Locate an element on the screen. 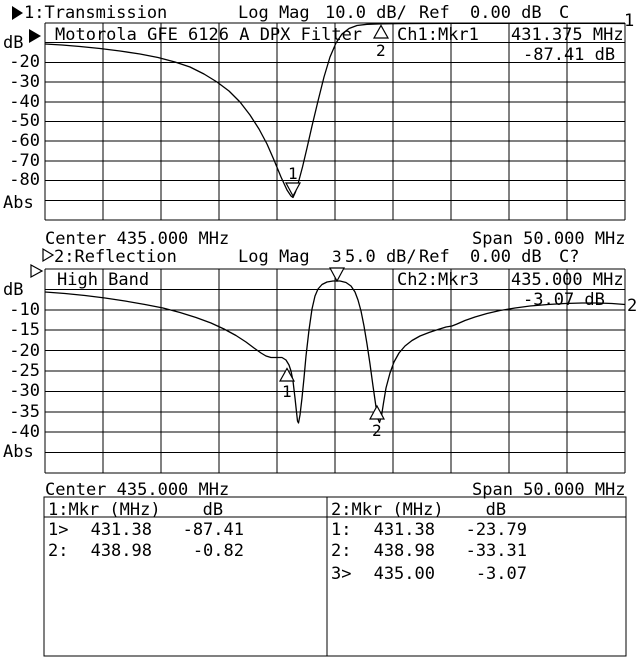  ch1-marker2-label: 2 is located at coordinates (381, 50).